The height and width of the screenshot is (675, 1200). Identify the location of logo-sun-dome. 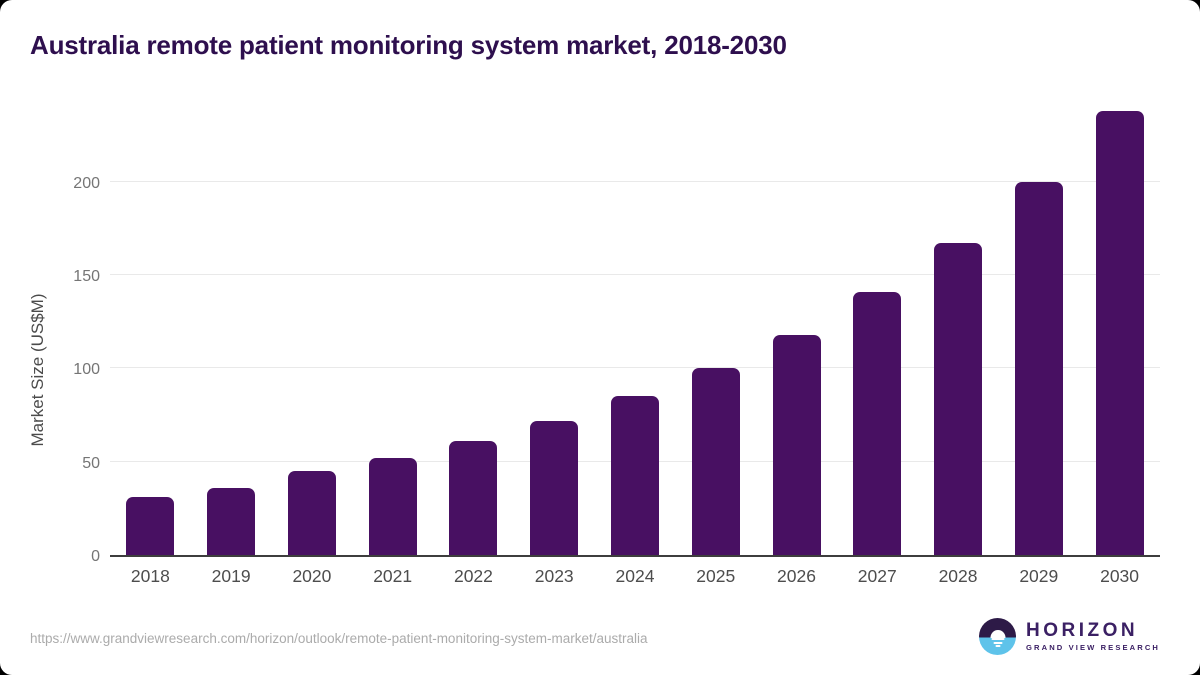
(998, 633).